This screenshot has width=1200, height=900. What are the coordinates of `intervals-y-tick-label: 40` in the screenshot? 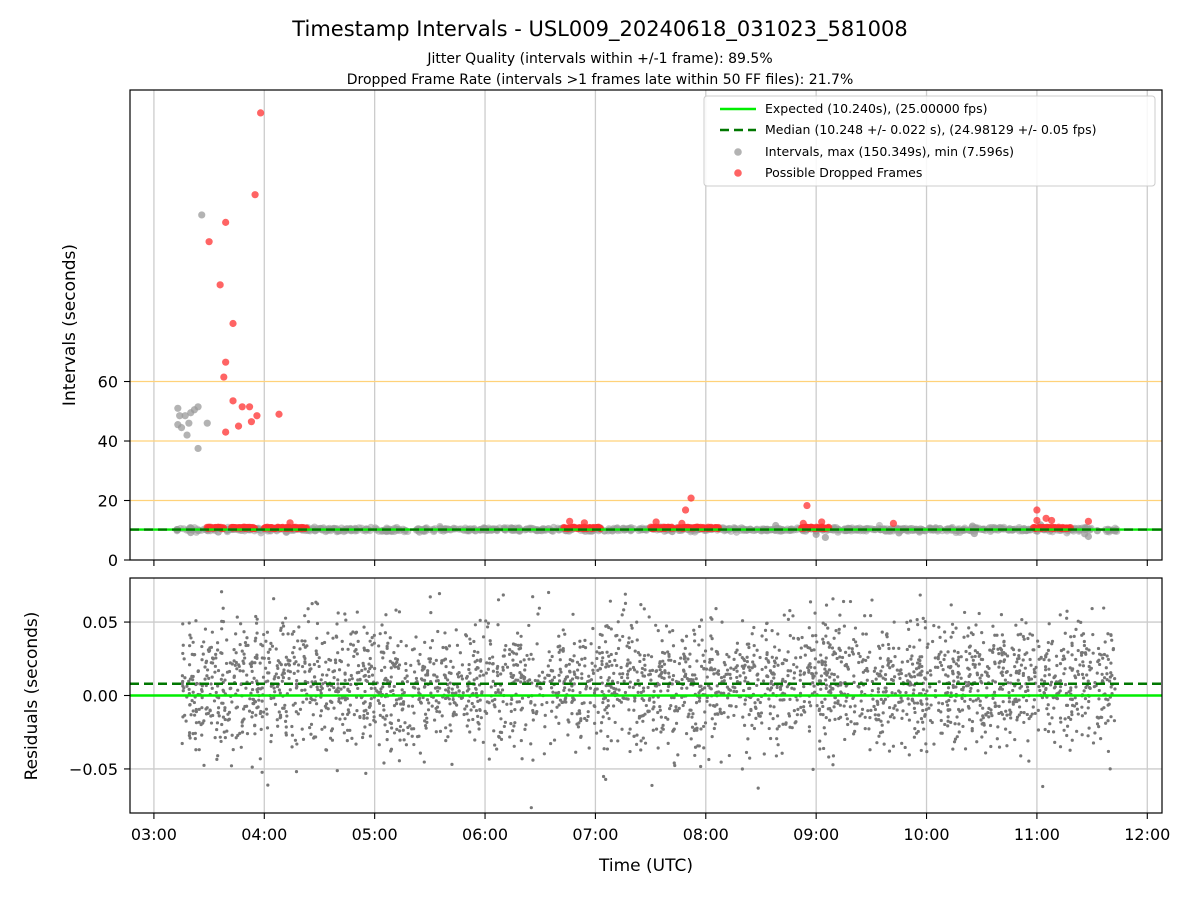 It's located at (108, 441).